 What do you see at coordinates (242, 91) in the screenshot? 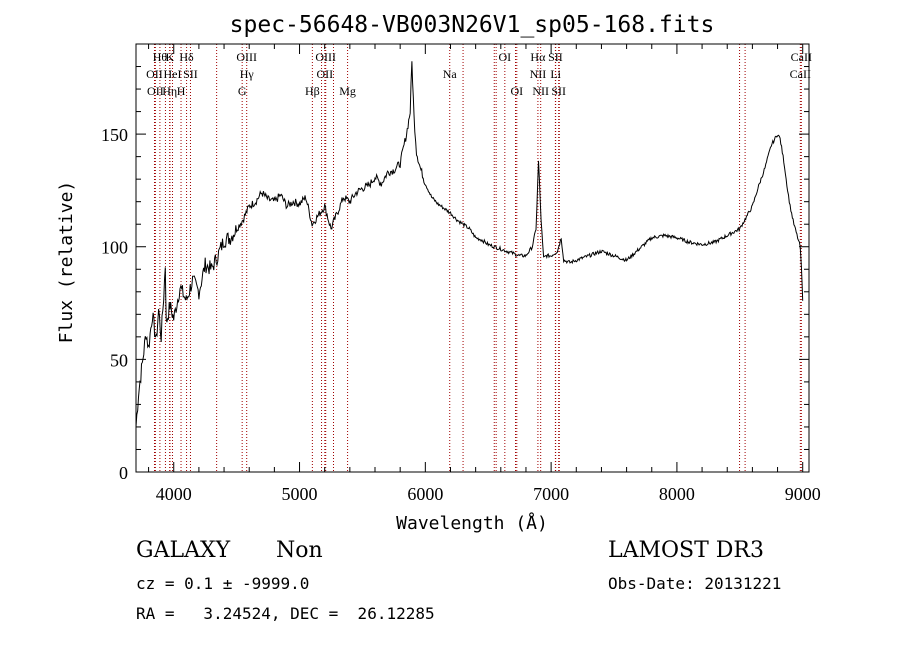
I see `marker-label: G` at bounding box center [242, 91].